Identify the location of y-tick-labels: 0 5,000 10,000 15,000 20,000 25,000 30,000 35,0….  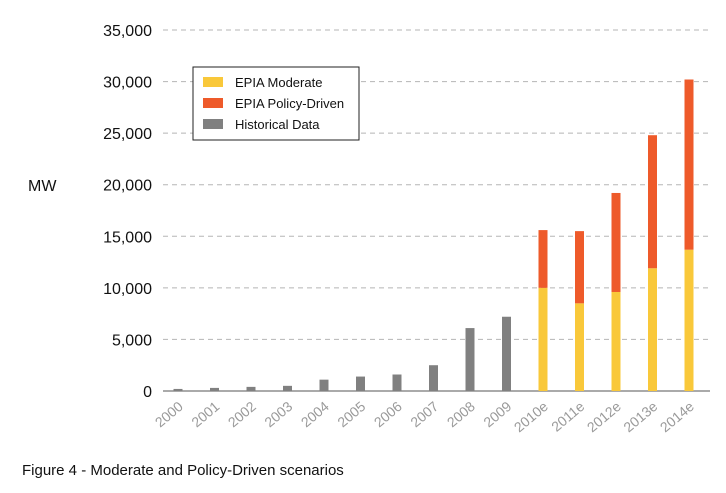
(127, 212).